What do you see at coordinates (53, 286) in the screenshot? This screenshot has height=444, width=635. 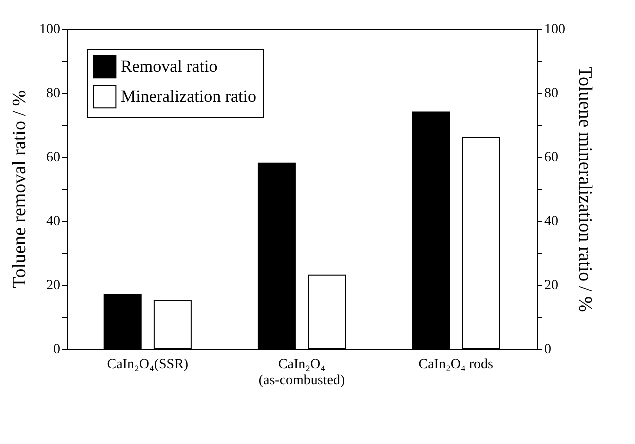 I see `y-tick-label: 20` at bounding box center [53, 286].